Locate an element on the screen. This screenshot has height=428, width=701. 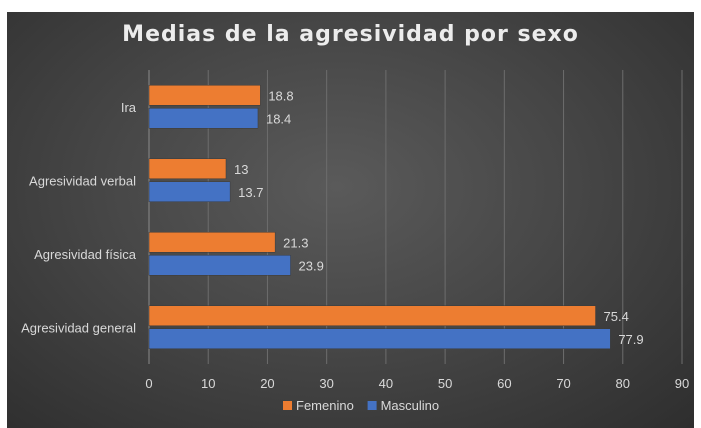
data-label-femenino-agresividad-fisica: 21.3 is located at coordinates (295, 242).